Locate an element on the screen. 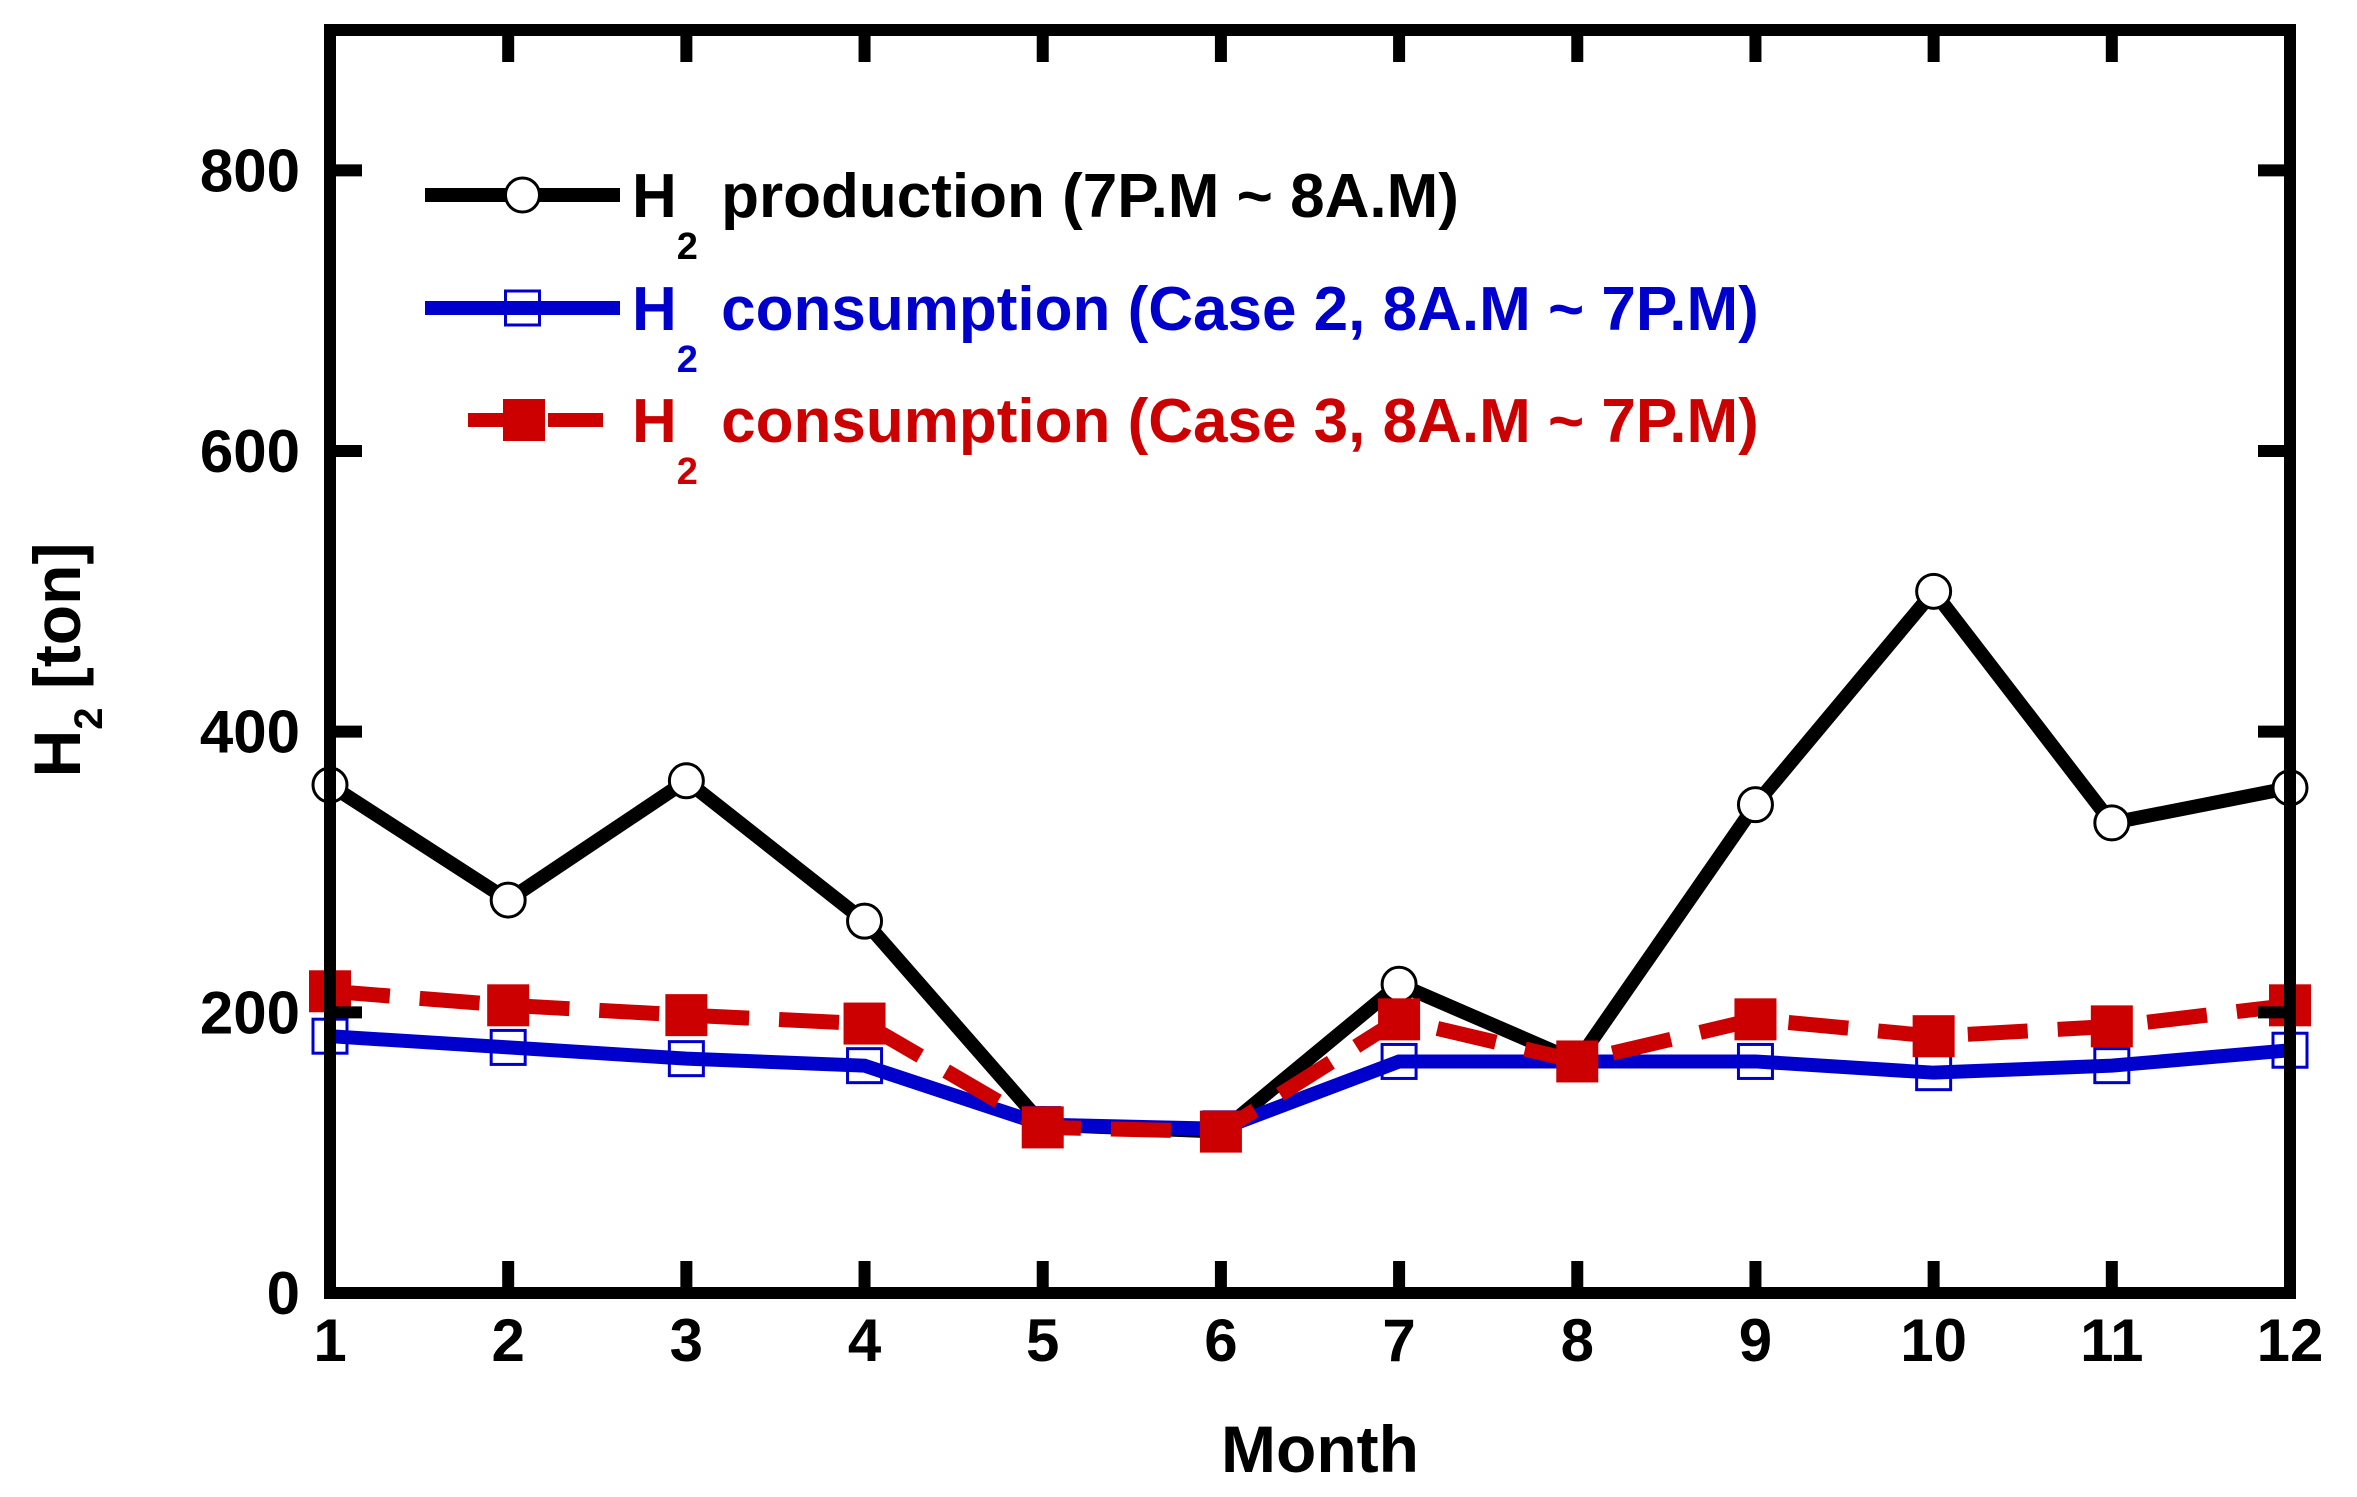 Image resolution: width=2357 pixels, height=1497 pixels. x-tick-label: 2 is located at coordinates (507, 1340).